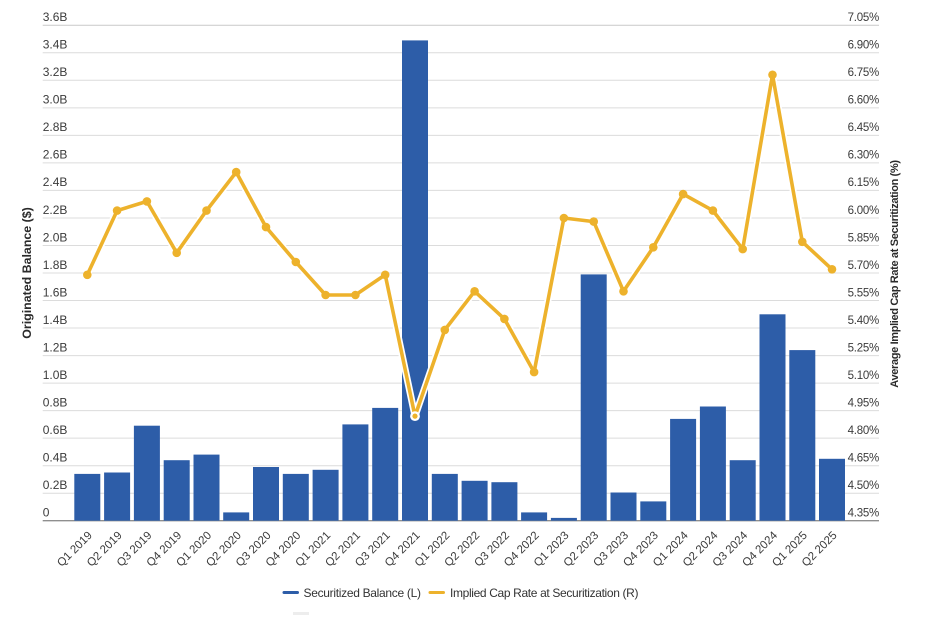 Image resolution: width=930 pixels, height=625 pixels. What do you see at coordinates (863, 321) in the screenshot?
I see `svg-text: 5.40%` at bounding box center [863, 321].